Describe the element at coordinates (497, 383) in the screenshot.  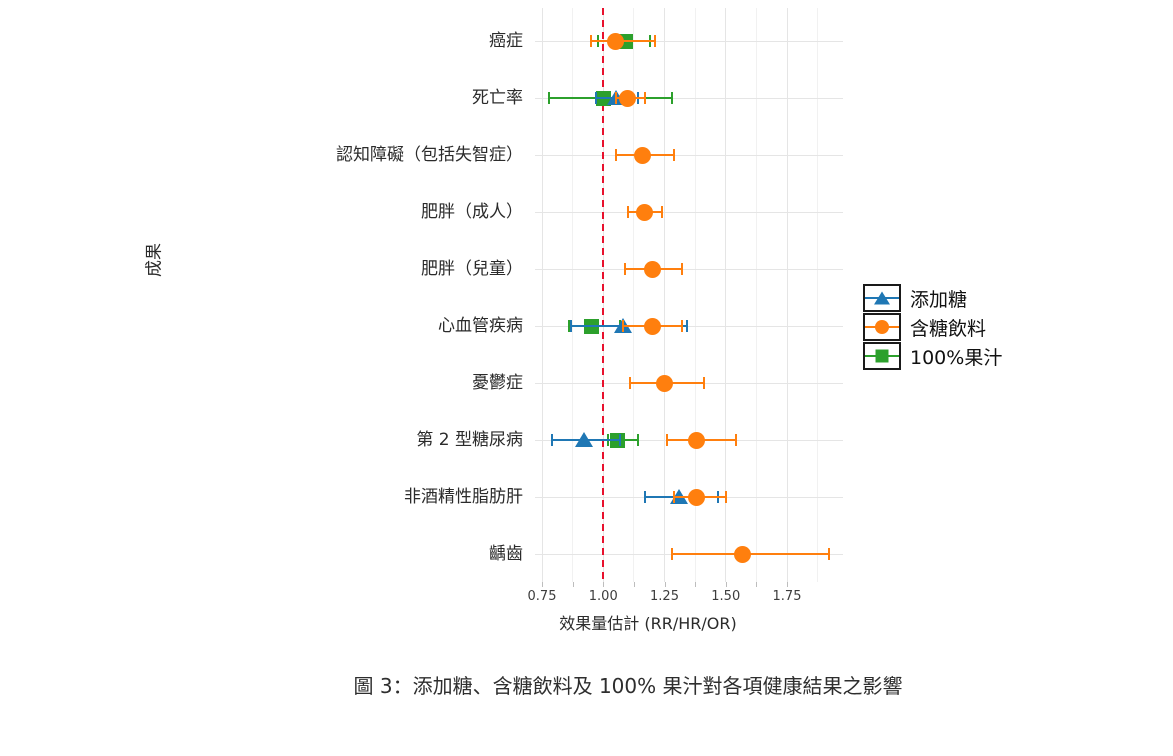
I see `category-label: 憂鬱症` at that location.